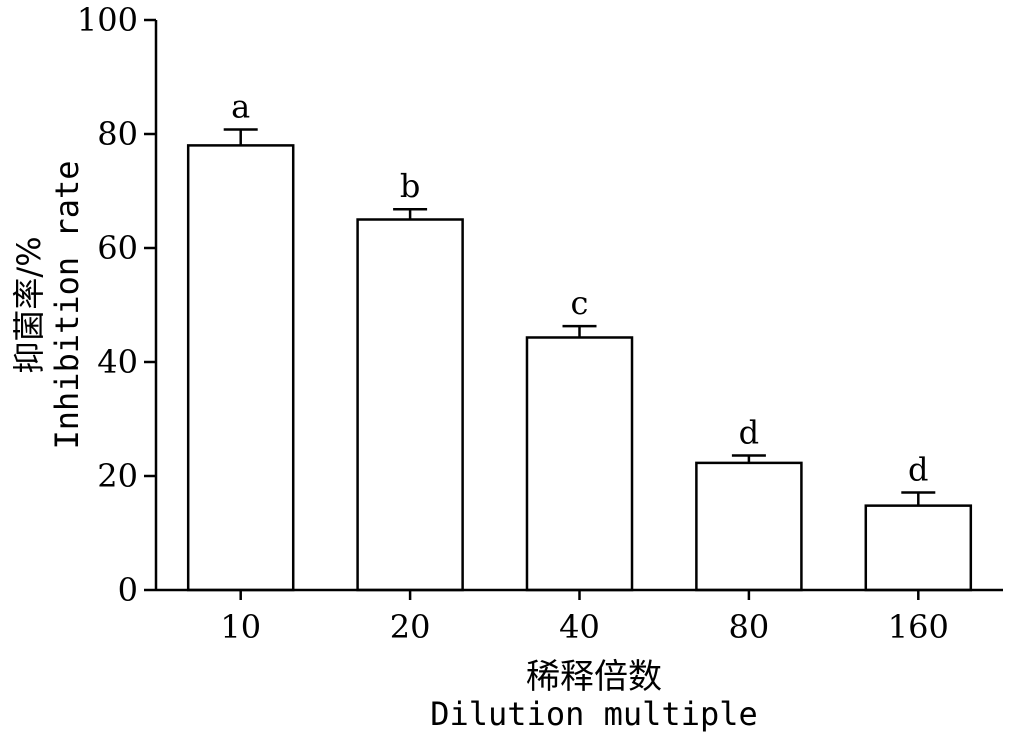 Image resolution: width=1024 pixels, height=738 pixels. Describe the element at coordinates (580, 303) in the screenshot. I see `significance-label: c` at that location.